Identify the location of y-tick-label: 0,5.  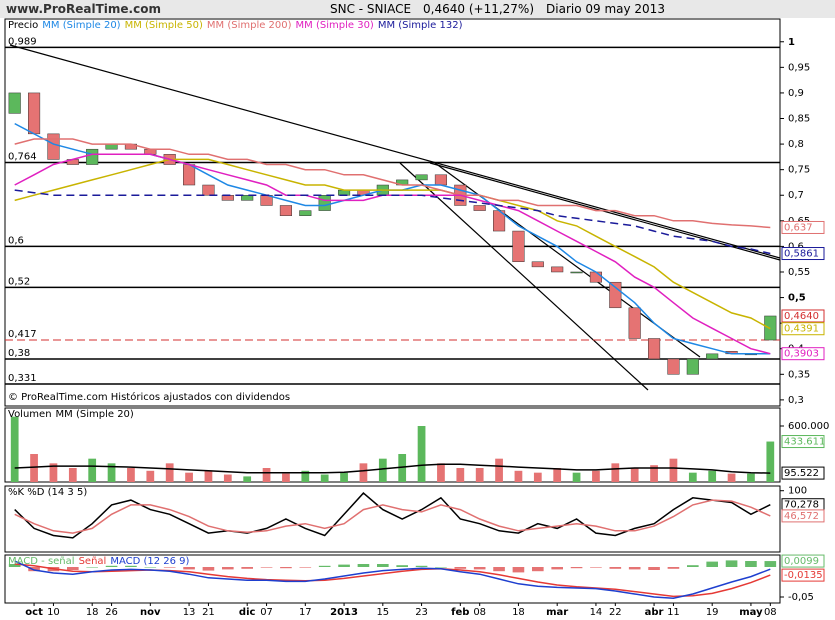
(797, 298).